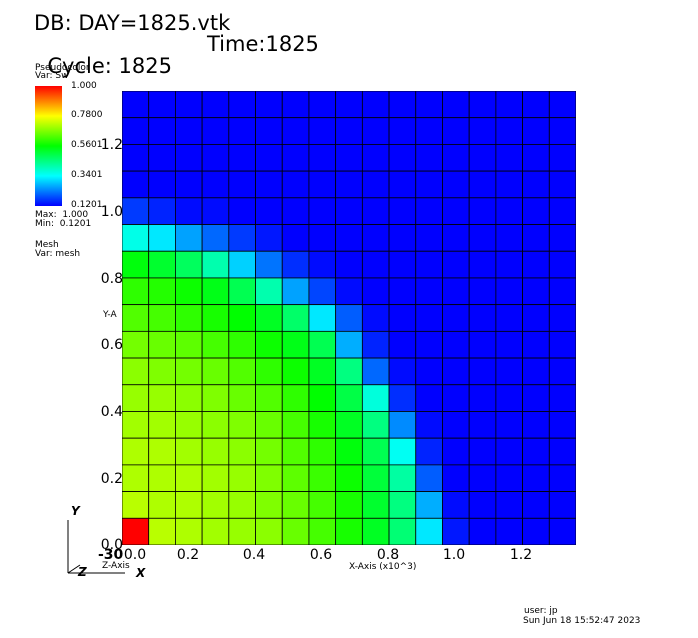  What do you see at coordinates (132, 23) in the screenshot?
I see `database-title: DB: DAY=1825.vtk` at bounding box center [132, 23].